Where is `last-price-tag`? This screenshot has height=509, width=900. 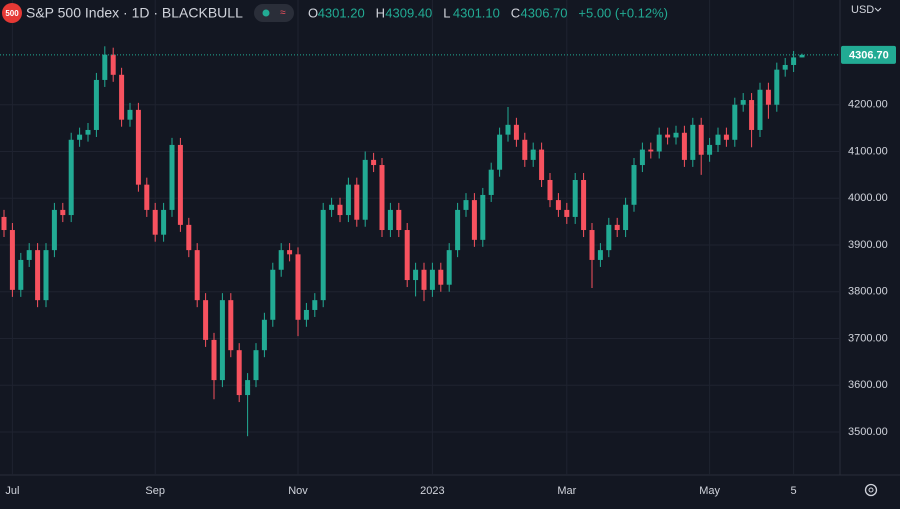 last-price-tag is located at coordinates (868, 54).